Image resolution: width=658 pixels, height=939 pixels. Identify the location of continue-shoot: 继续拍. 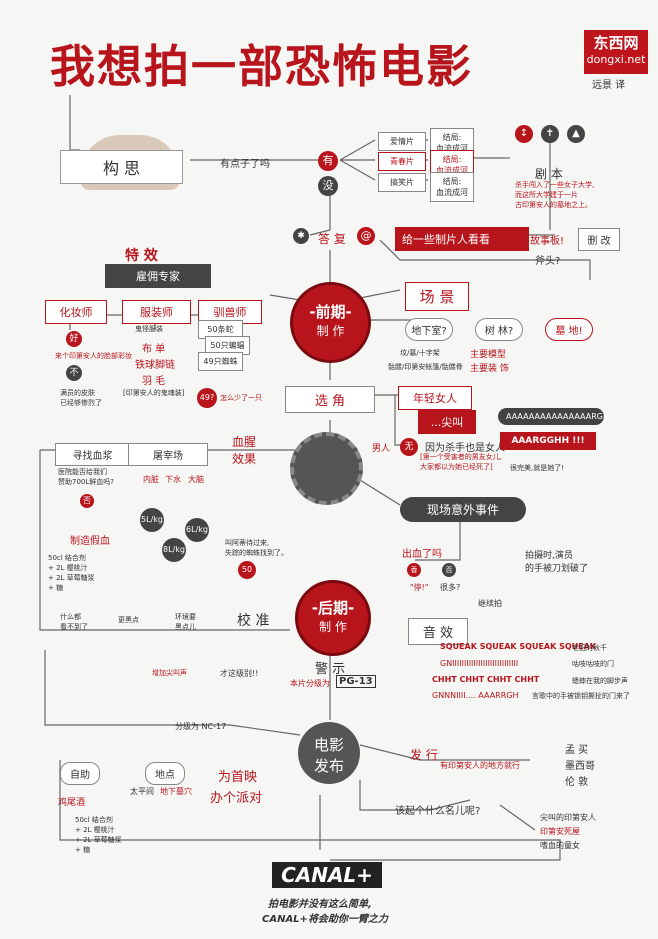
(490, 603).